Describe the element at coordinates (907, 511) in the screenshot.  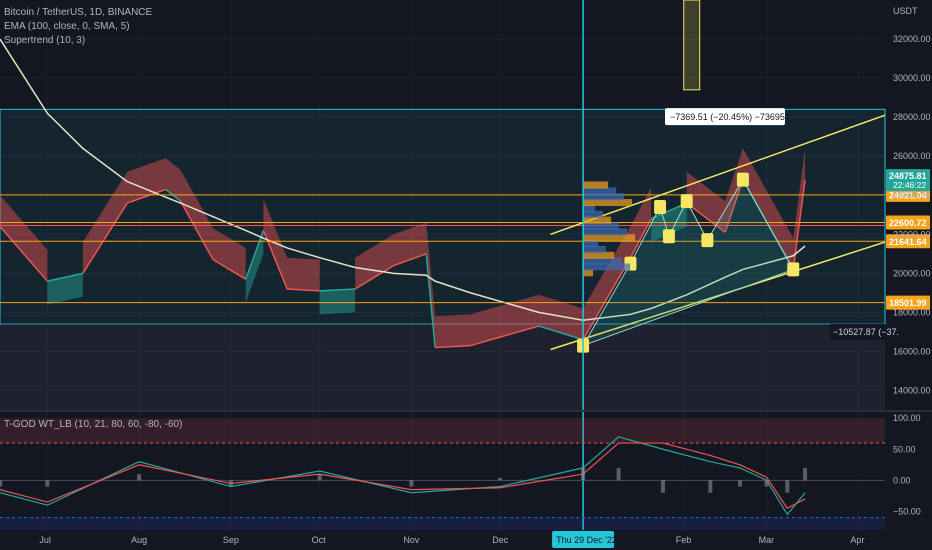
I see `oscillator-axis-tick: −50.00` at that location.